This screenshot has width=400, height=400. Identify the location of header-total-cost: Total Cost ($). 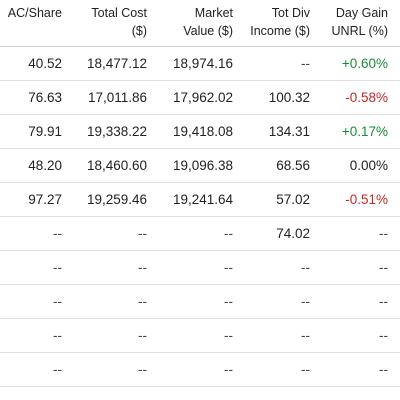
(119, 22).